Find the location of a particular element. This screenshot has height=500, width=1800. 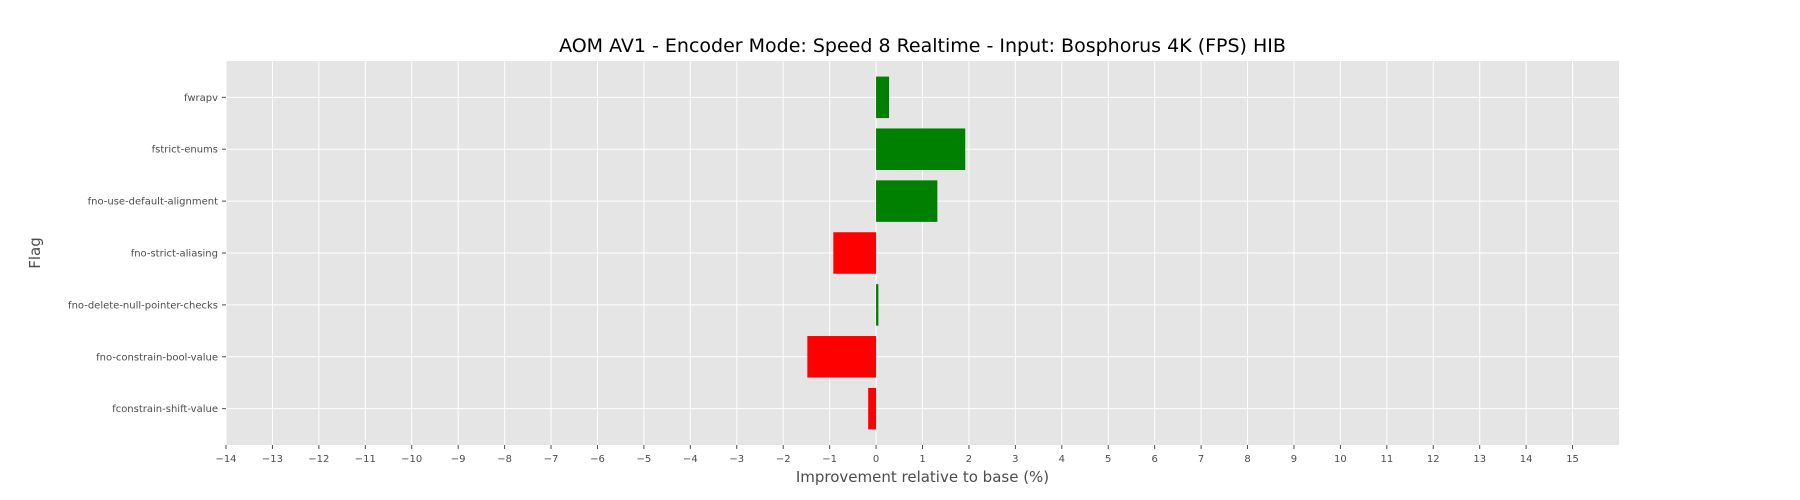

x-tick-label: −1 is located at coordinates (829, 459).